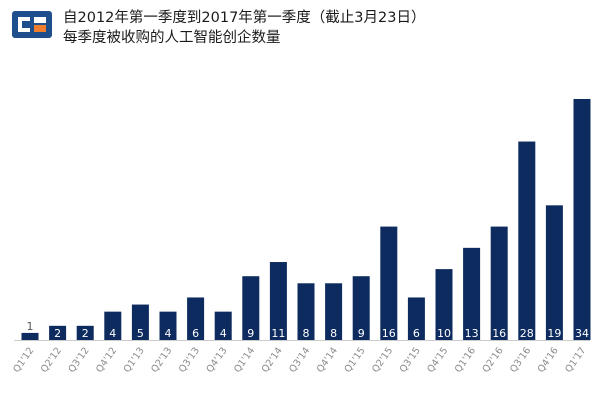 The height and width of the screenshot is (406, 600). What do you see at coordinates (444, 304) in the screenshot?
I see `bar-Q4'15` at bounding box center [444, 304].